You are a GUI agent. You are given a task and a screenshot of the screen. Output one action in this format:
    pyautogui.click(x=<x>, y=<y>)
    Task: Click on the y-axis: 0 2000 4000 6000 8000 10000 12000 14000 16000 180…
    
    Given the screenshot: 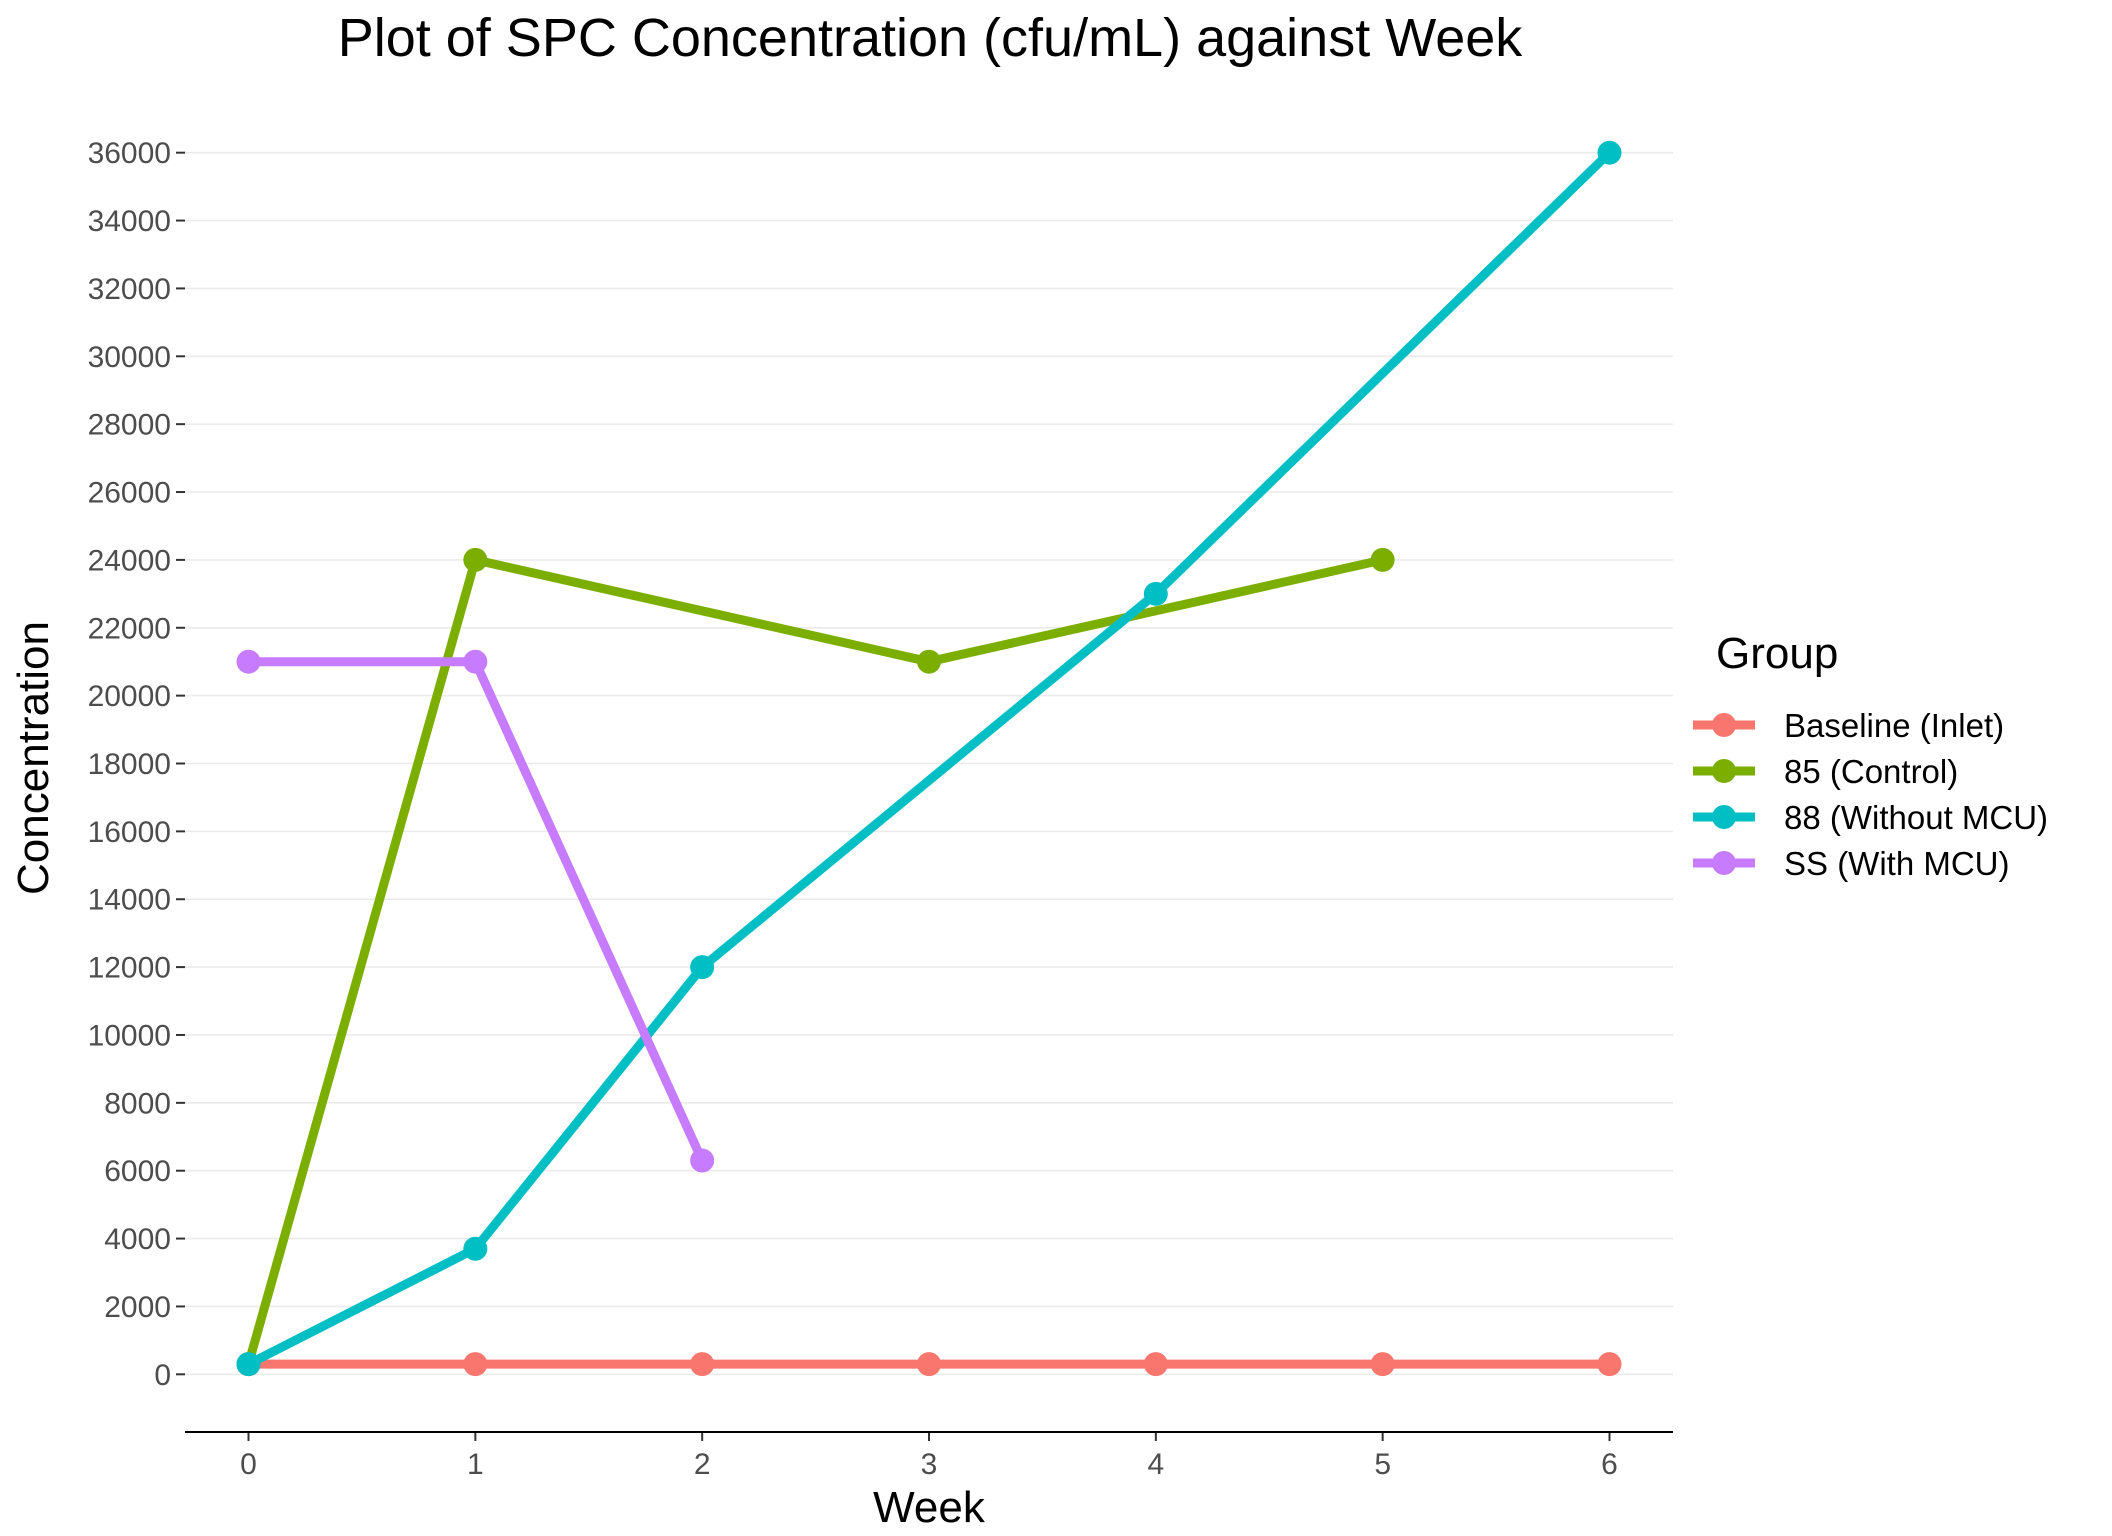 What is the action you would take?
    pyautogui.click(x=136, y=764)
    